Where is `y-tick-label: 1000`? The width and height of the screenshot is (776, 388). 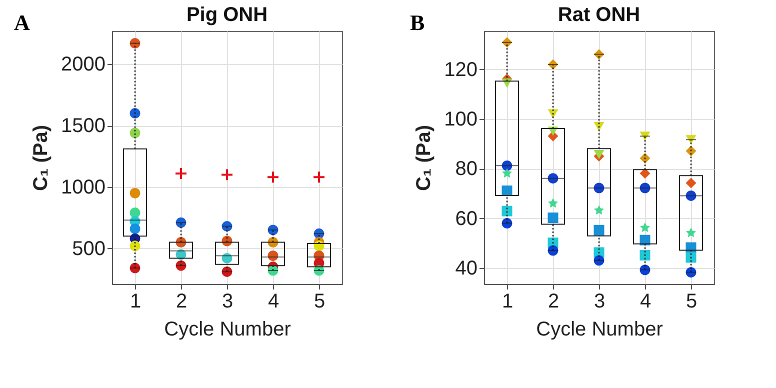 y-tick-label: 1000 is located at coordinates (83, 187).